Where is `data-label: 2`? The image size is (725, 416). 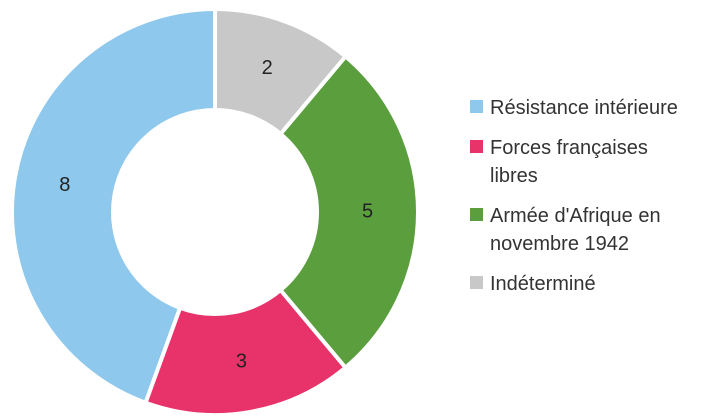 data-label: 2 is located at coordinates (267, 68).